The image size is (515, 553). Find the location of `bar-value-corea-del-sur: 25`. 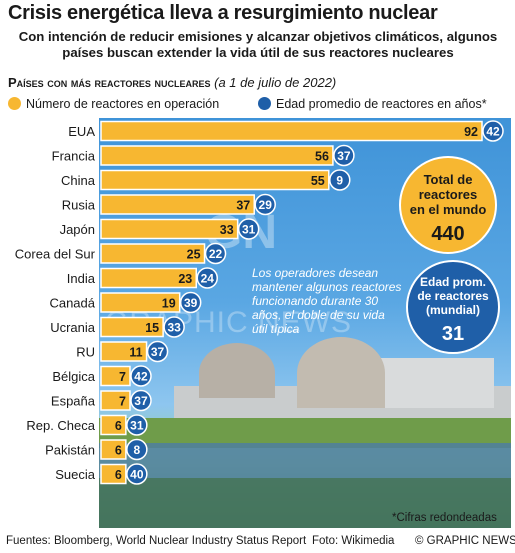

bar-value-corea-del-sur: 25 is located at coordinates (194, 255).